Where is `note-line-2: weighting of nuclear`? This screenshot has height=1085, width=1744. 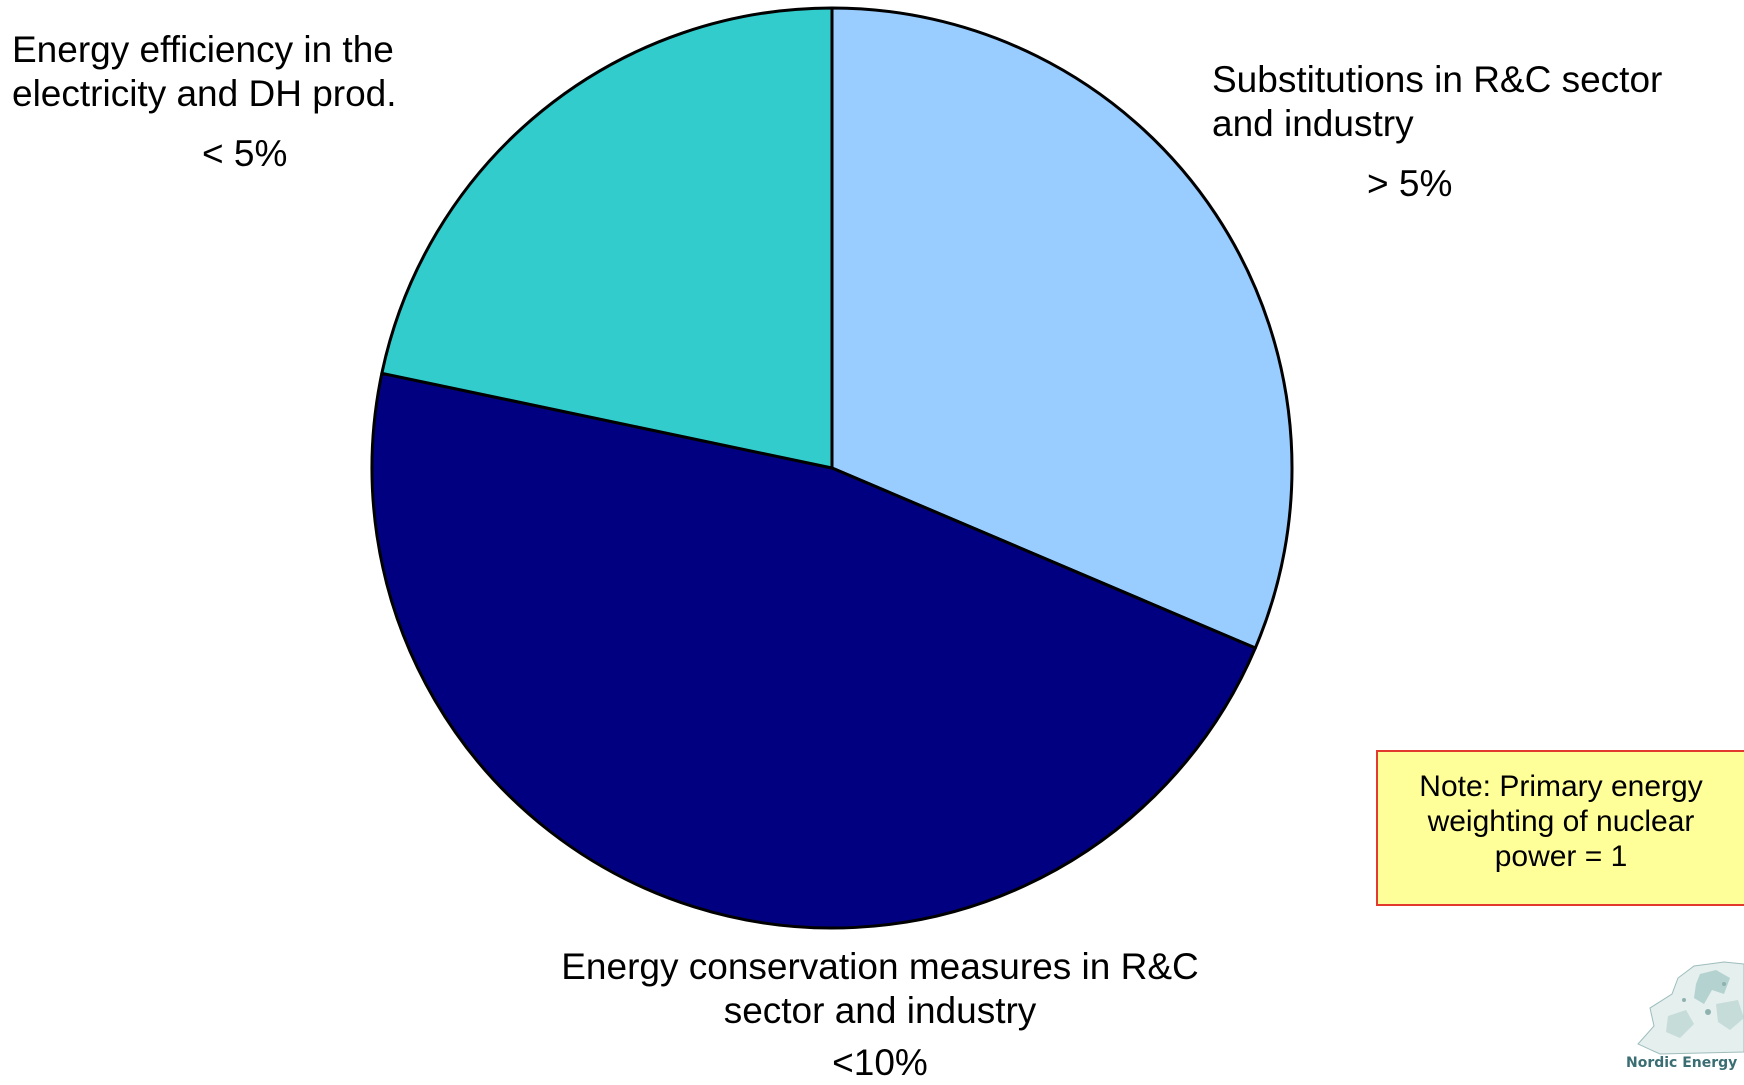 note-line-2: weighting of nuclear is located at coordinates (1561, 821).